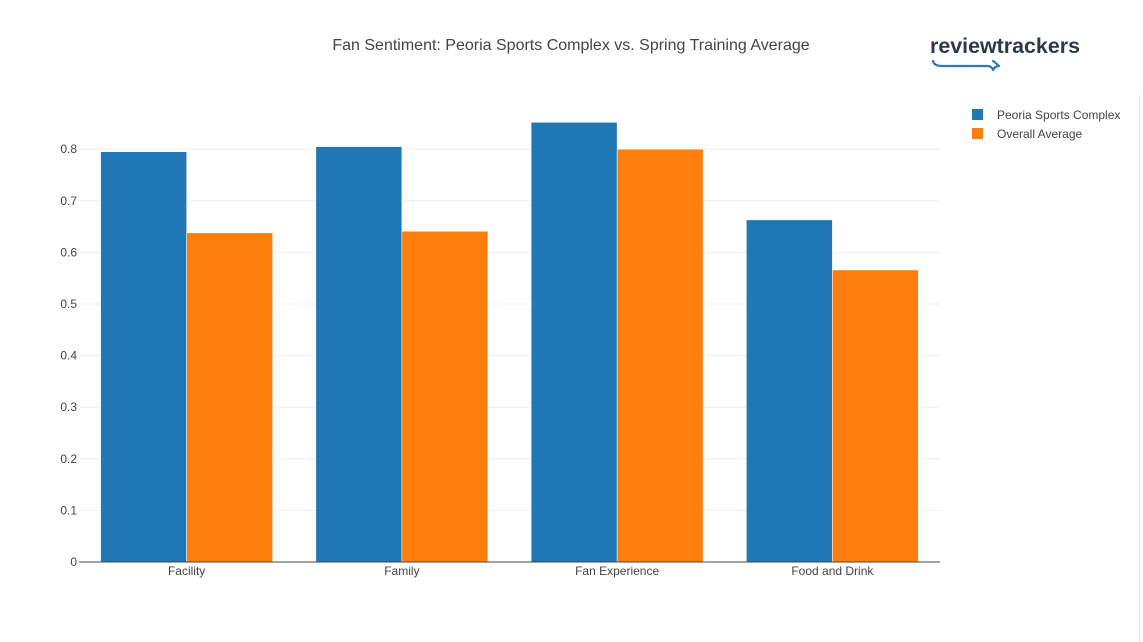 This screenshot has width=1143, height=642. Describe the element at coordinates (401, 571) in the screenshot. I see `x-tick-label: Family` at that location.